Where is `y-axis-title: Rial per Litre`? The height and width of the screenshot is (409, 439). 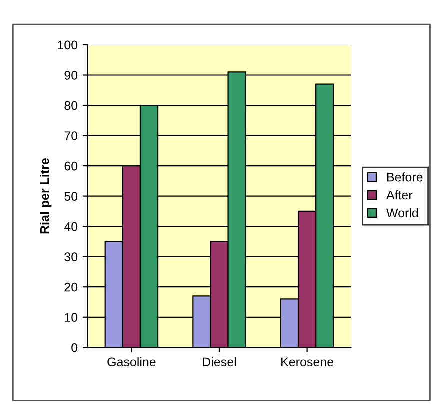
y-axis-title: Rial per Litre is located at coordinates (46, 196).